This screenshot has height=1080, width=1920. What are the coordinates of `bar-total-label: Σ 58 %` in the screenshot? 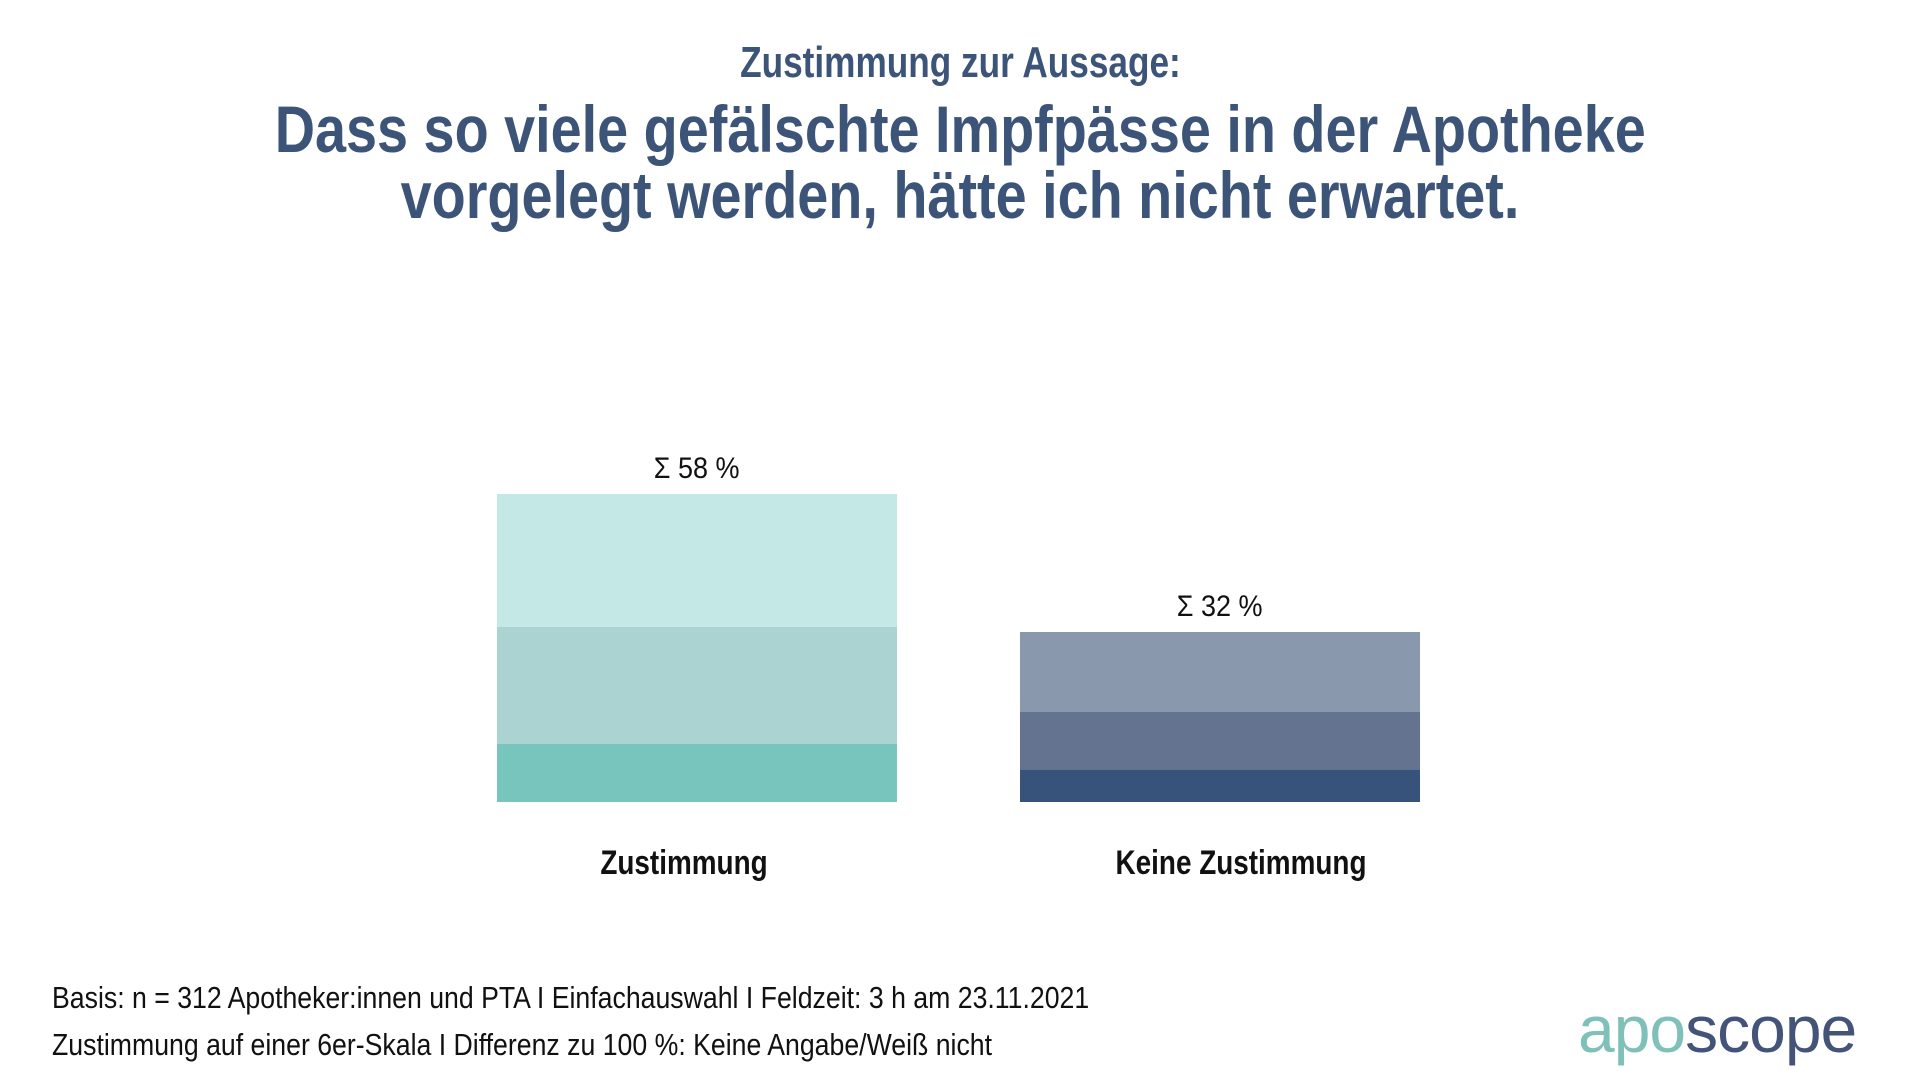 It's located at (697, 469).